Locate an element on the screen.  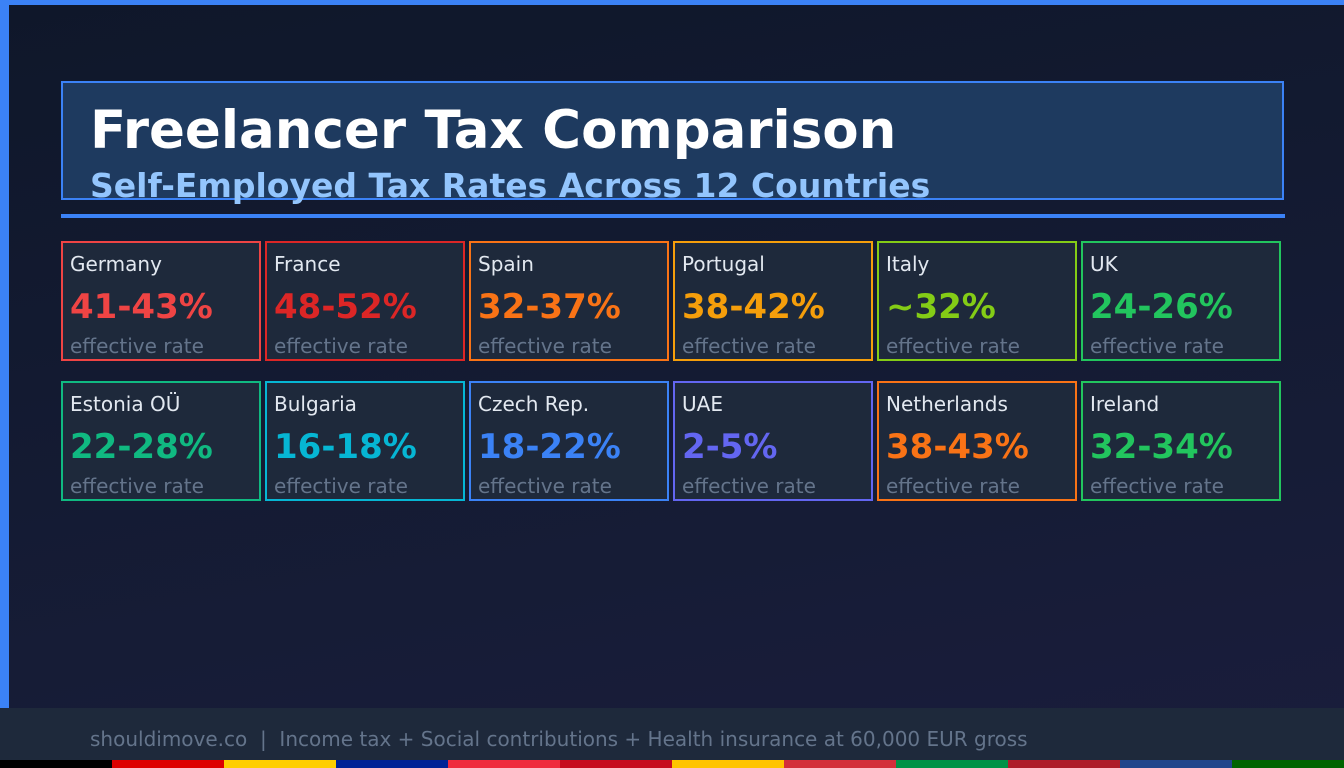
country-card: Italy ~32% effective rate is located at coordinates (977, 301).